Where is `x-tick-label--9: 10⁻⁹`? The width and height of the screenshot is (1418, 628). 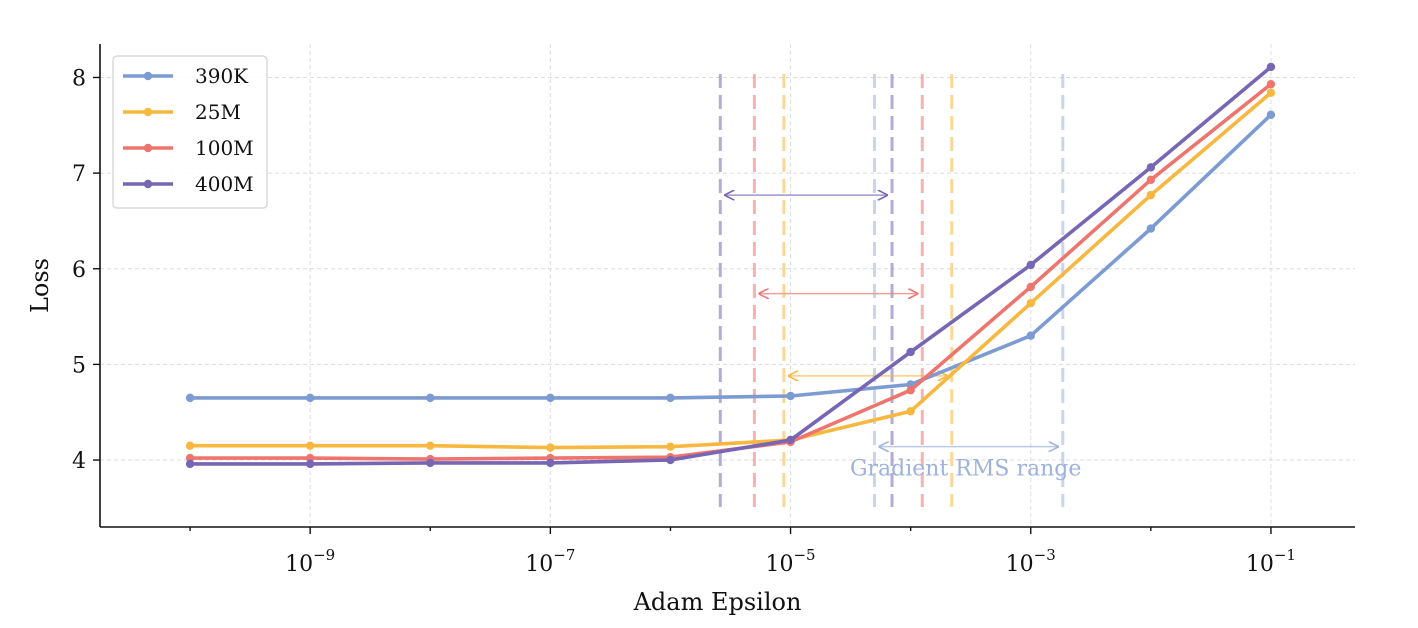 x-tick-label--9: 10⁻⁹ is located at coordinates (310, 561).